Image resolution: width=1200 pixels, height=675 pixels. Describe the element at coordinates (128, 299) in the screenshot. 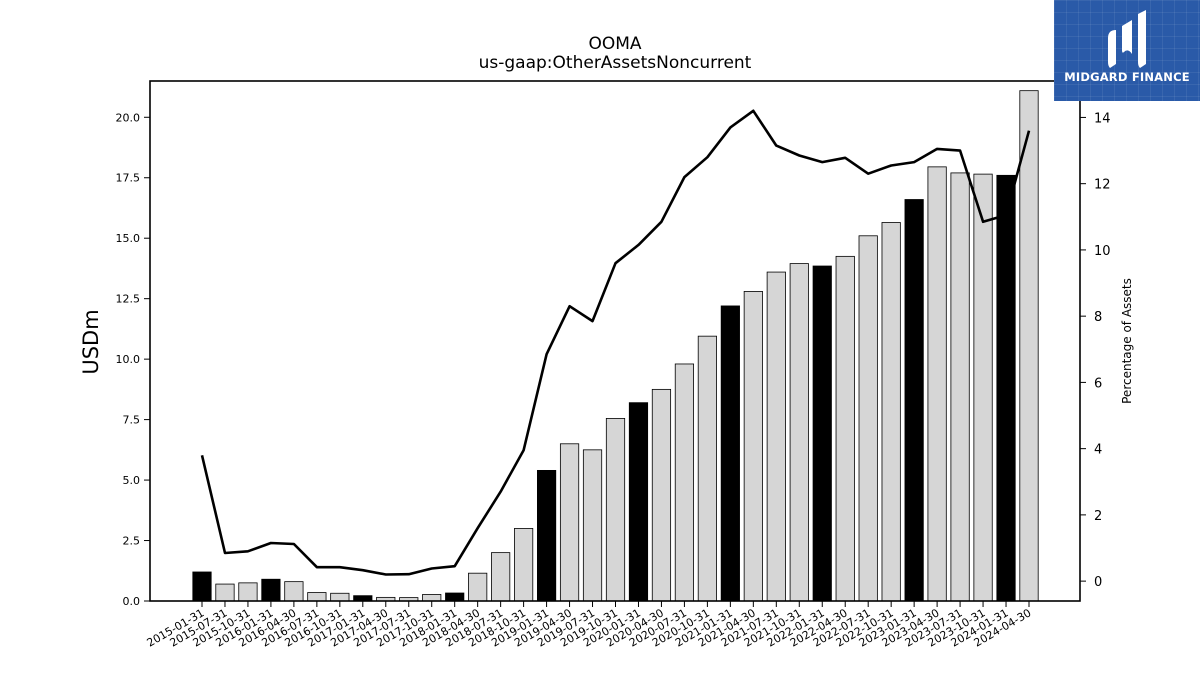

I see `y-tick-label: 12.5` at that location.